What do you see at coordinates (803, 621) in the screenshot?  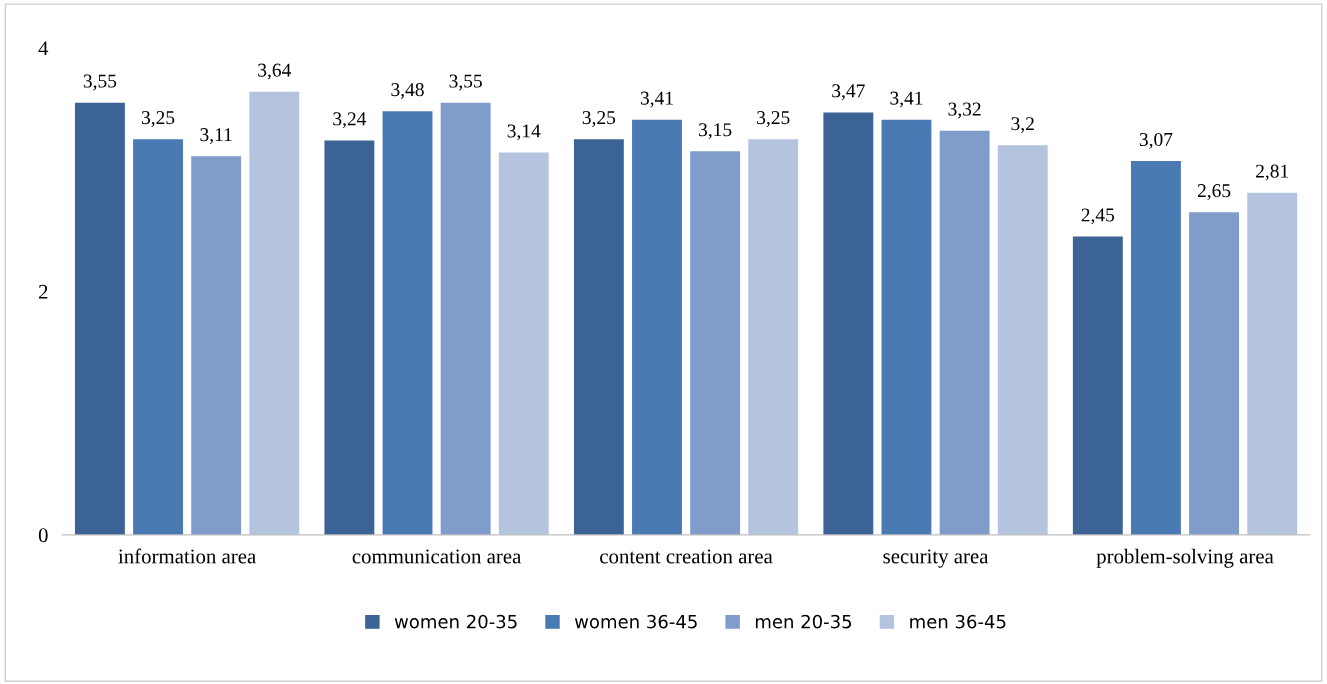 I see `legend-label: men 20-35` at bounding box center [803, 621].